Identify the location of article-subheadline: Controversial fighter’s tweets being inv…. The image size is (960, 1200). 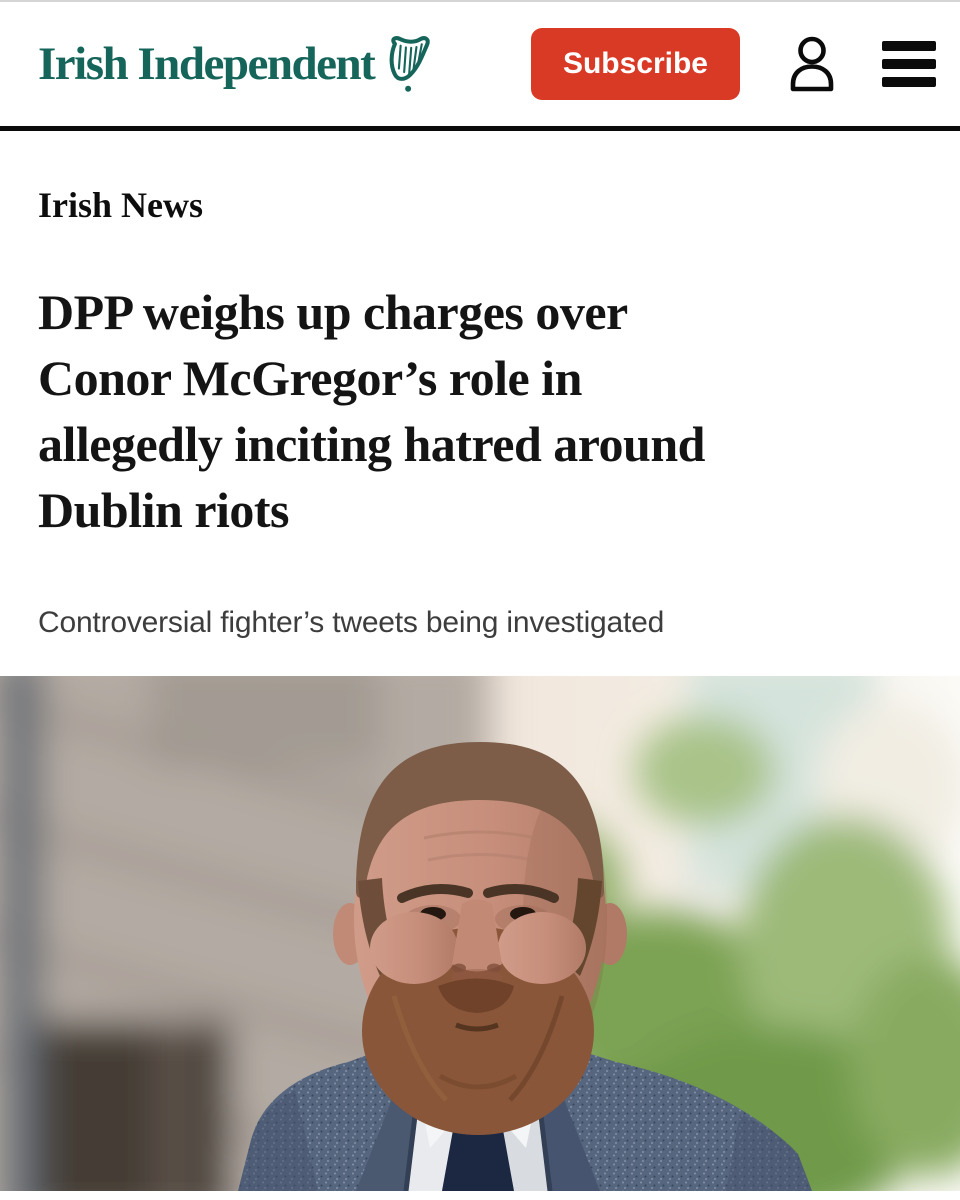
(351, 622).